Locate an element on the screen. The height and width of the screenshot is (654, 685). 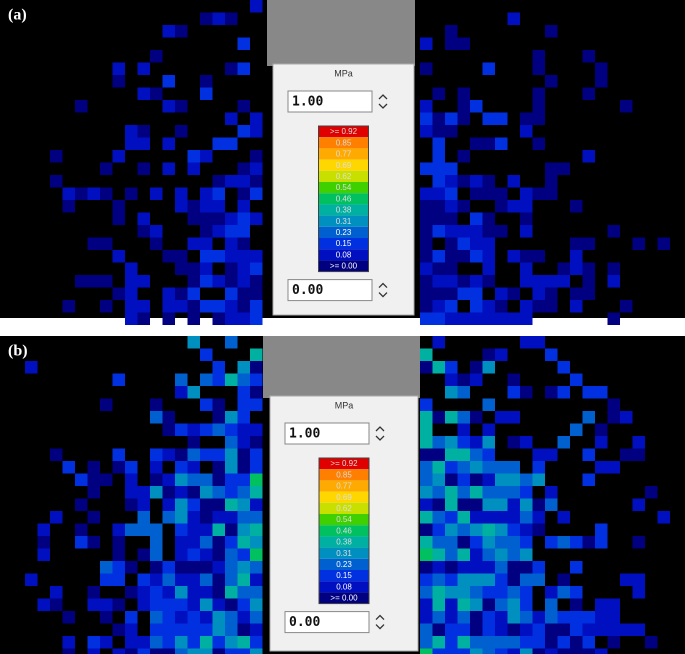
scale-swatch is located at coordinates (344, 598).